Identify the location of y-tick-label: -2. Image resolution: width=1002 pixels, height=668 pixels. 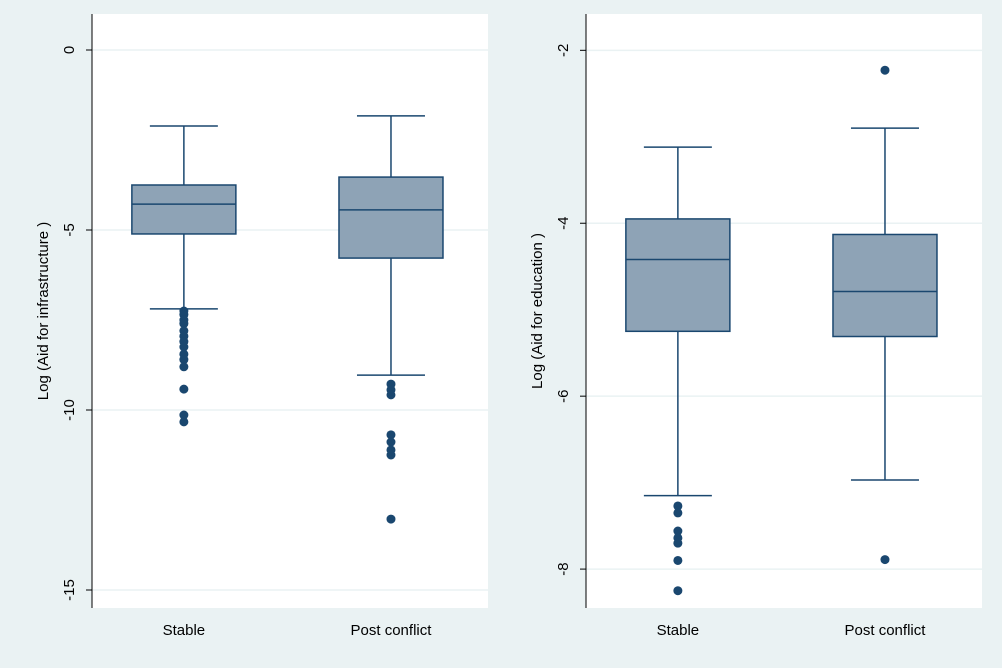
(563, 50).